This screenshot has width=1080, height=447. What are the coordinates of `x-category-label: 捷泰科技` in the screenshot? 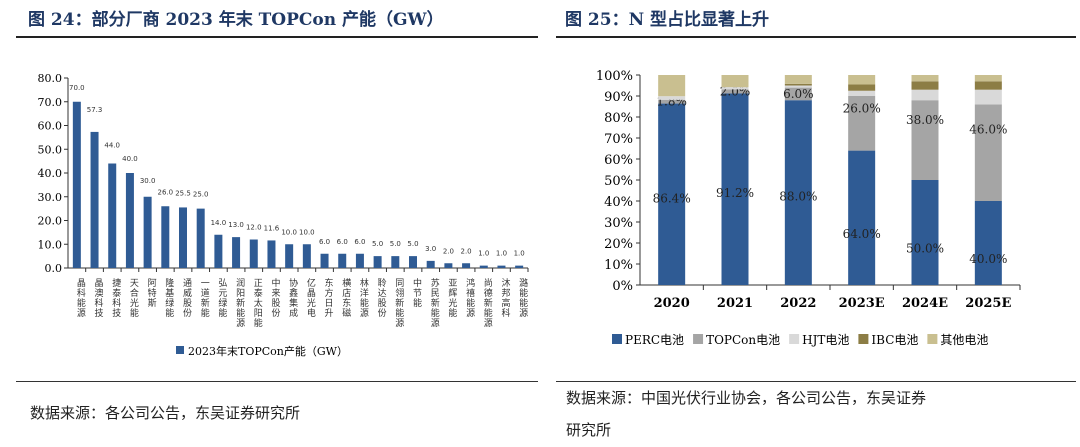 It's located at (115, 297).